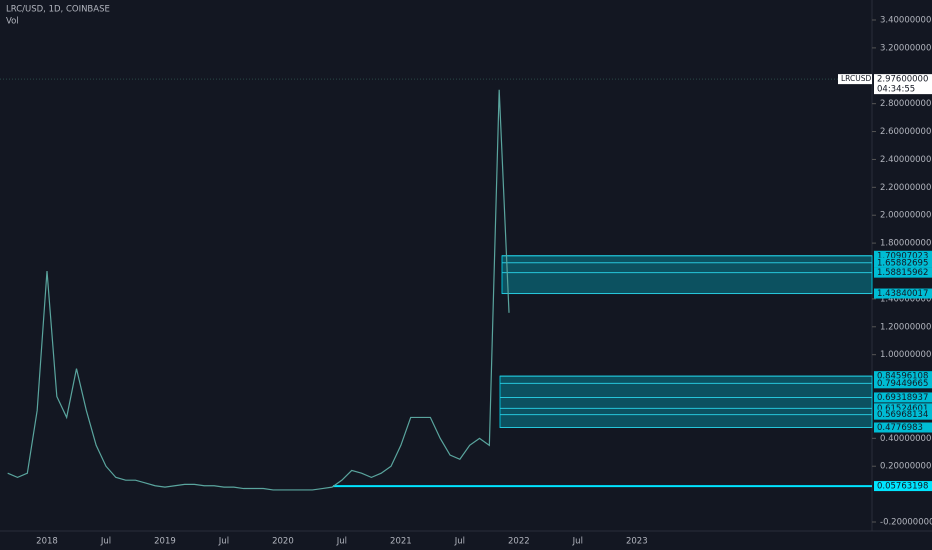 This screenshot has height=550, width=932. Describe the element at coordinates (905, 467) in the screenshot. I see `y-tick-label: 0.20000000` at that location.